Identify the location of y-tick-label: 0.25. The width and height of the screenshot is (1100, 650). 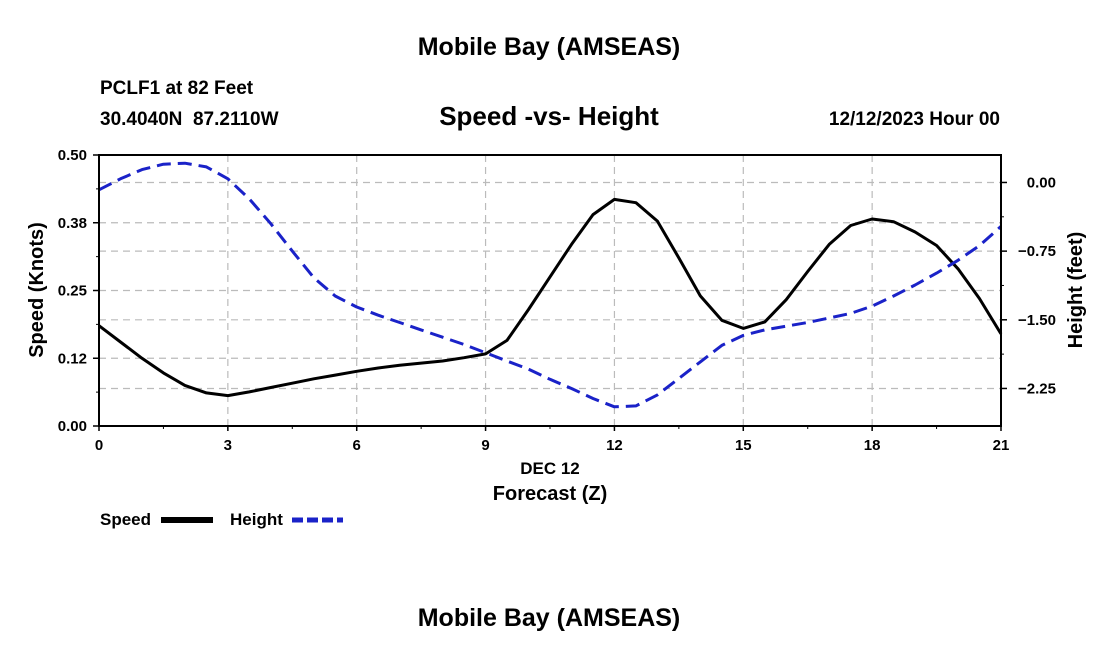
(72, 291).